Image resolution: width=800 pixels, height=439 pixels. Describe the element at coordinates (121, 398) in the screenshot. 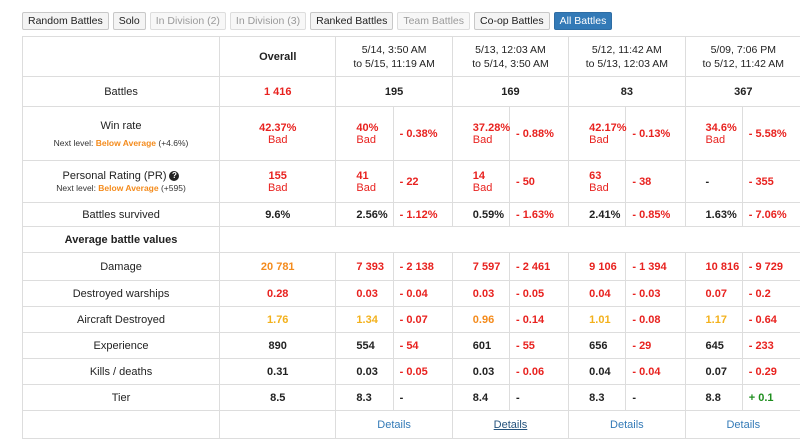

I see `row-label: Tier` at that location.